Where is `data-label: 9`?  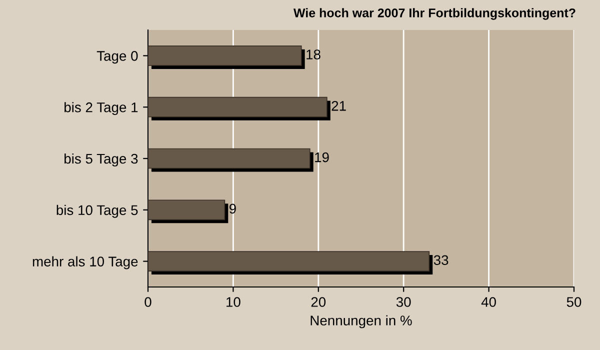 data-label: 9 is located at coordinates (233, 209).